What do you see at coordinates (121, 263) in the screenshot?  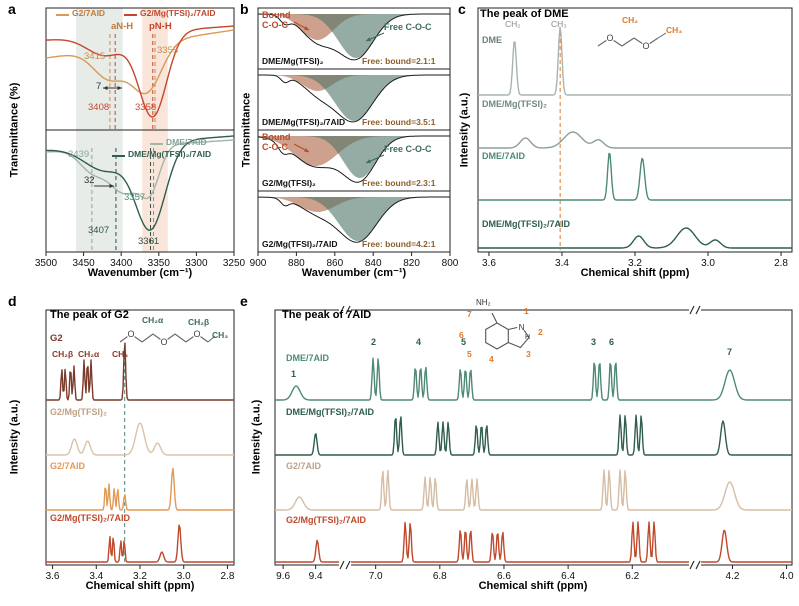 I see `tick-label: 3400` at bounding box center [121, 263].